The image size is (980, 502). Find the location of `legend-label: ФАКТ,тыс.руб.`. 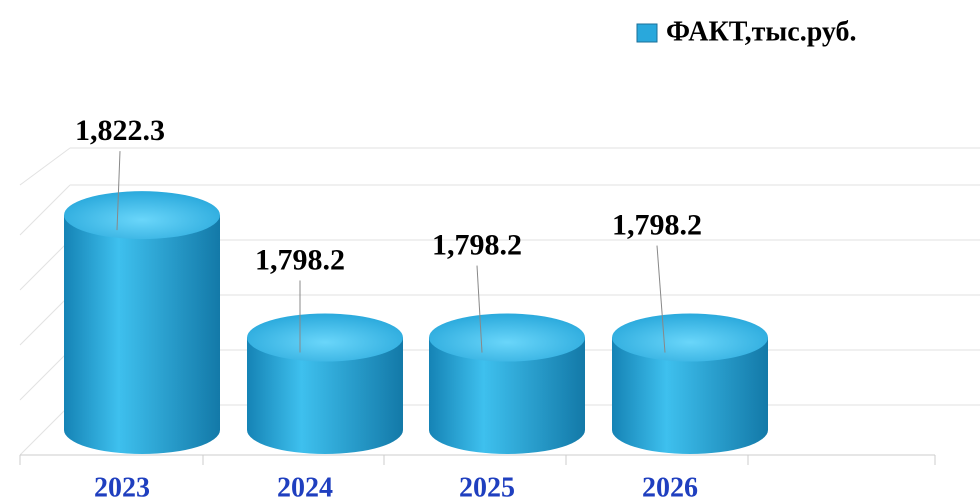

legend-label: ФАКТ,тыс.руб. is located at coordinates (761, 31).